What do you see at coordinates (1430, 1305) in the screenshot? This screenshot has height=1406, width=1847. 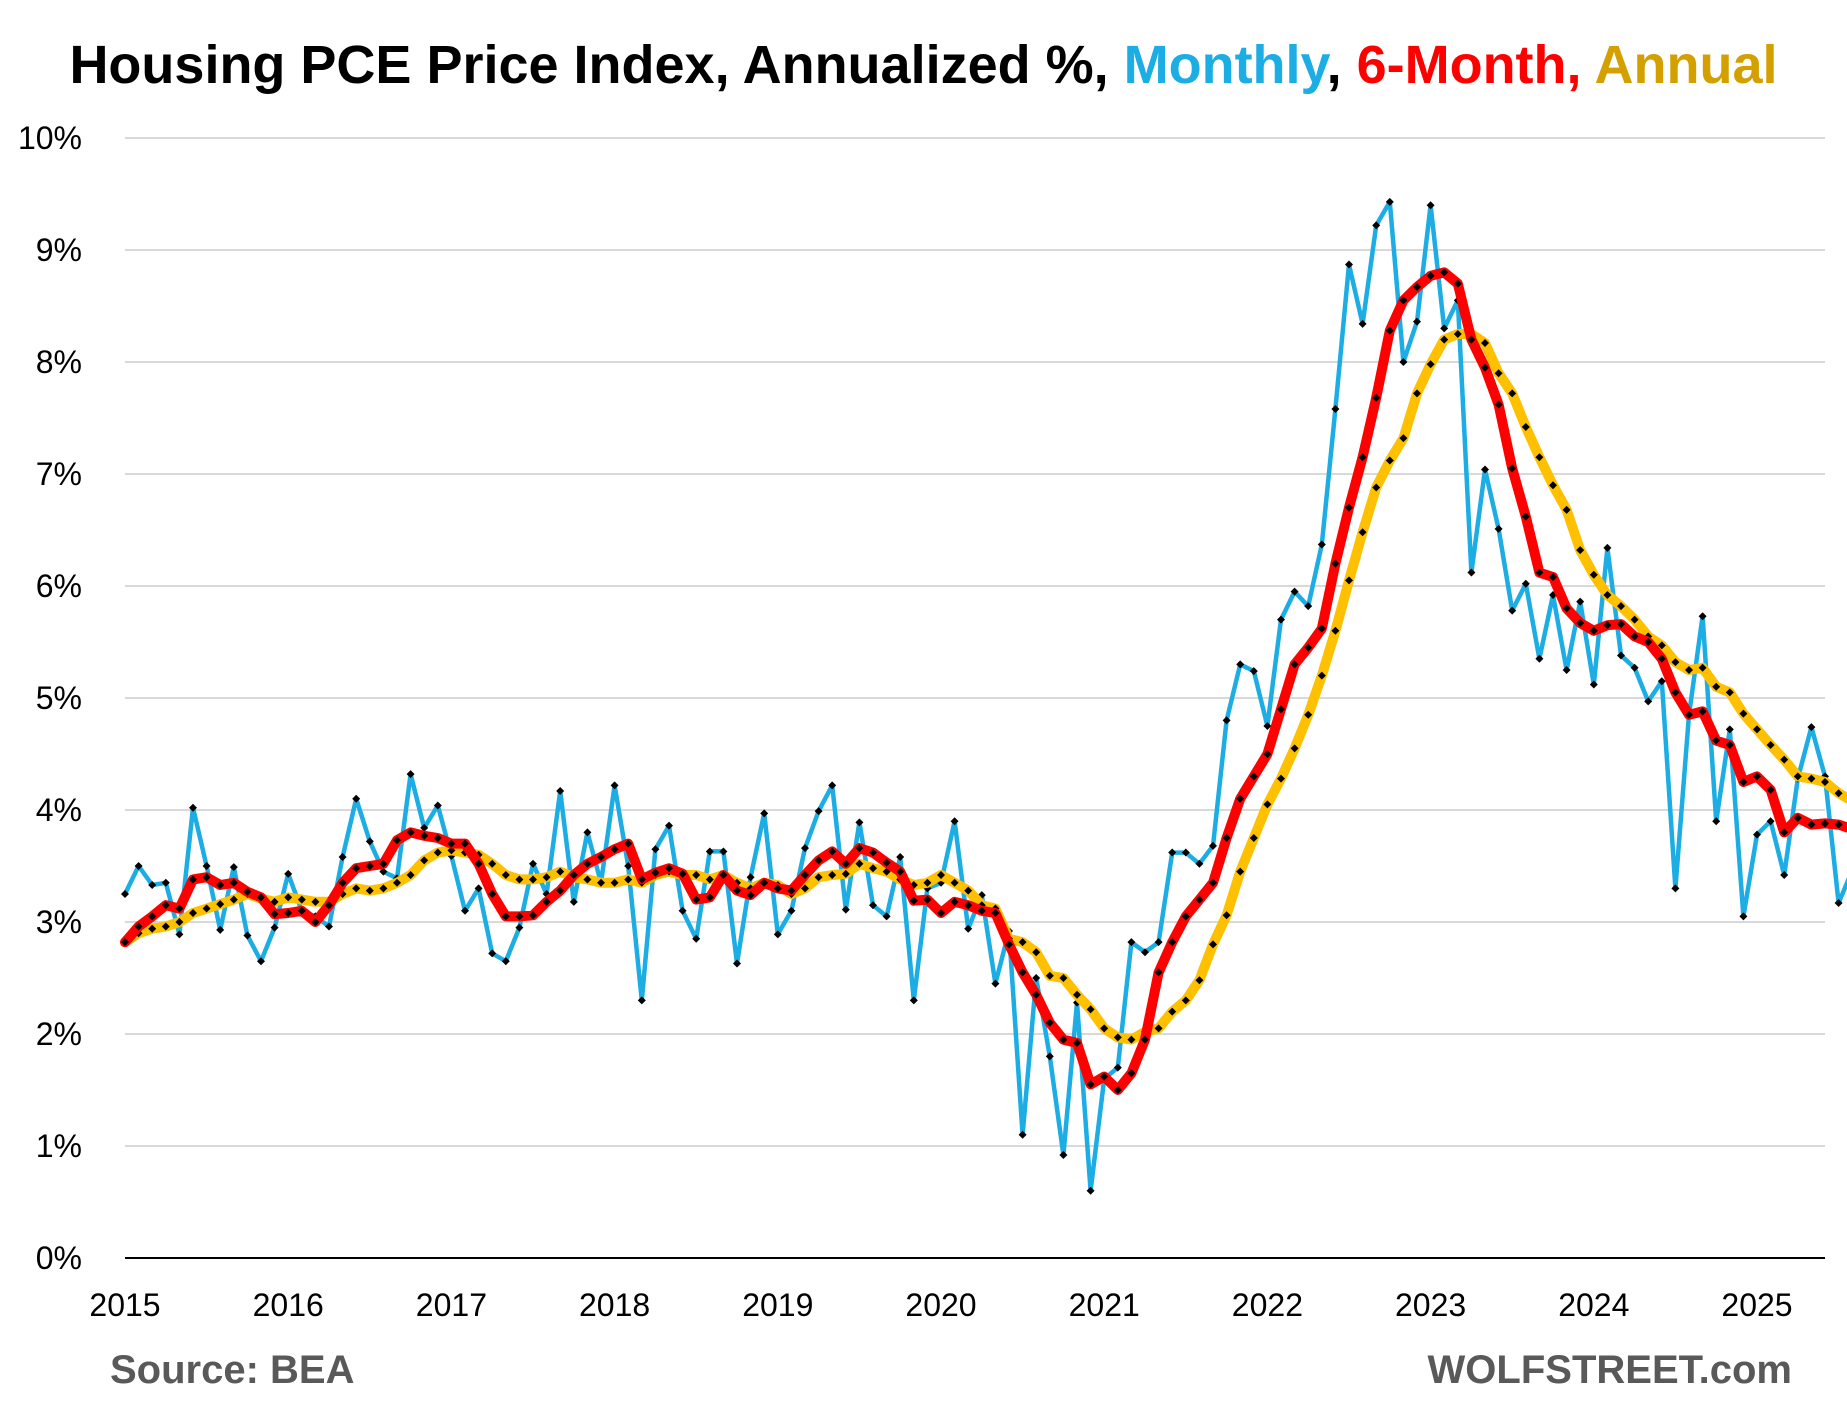 I see `x-tick-label: 2023` at bounding box center [1430, 1305].